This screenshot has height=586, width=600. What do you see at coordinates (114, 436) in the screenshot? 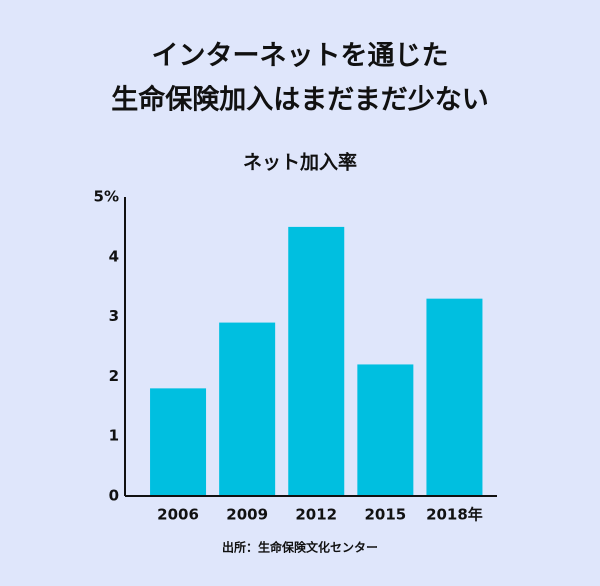
I see `y-tick-label: 1` at bounding box center [114, 436].